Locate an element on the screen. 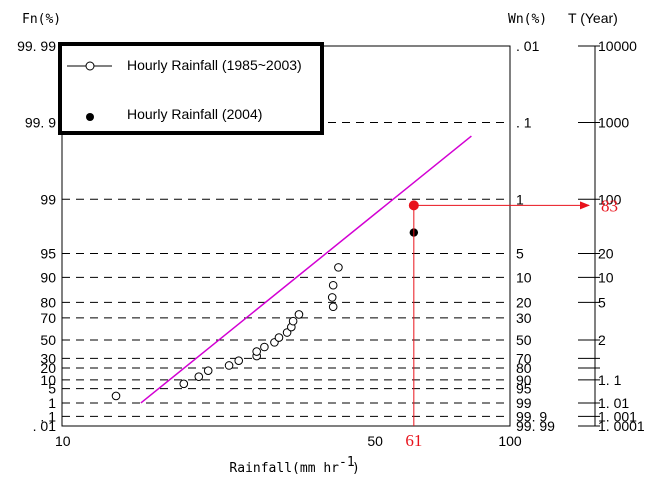 This screenshot has height=491, width=653. return-period-tick-label: 1. 1 is located at coordinates (610, 380).